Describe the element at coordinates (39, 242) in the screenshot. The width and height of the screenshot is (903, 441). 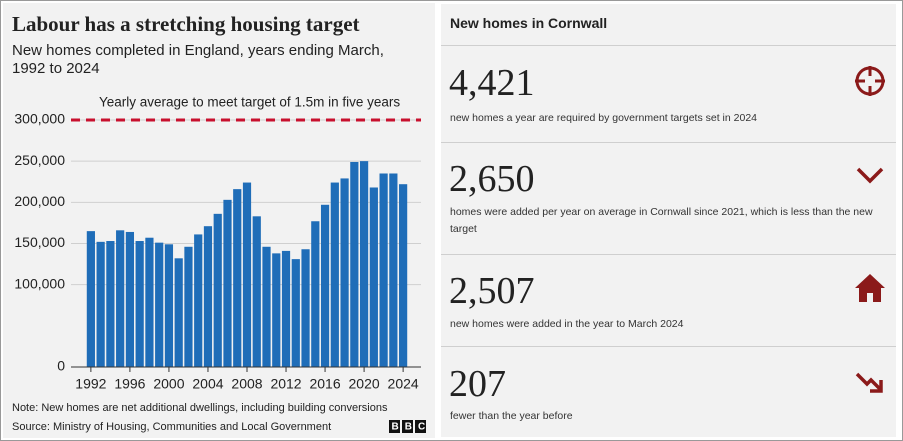
I see `y-tick-label: 150,000` at that location.